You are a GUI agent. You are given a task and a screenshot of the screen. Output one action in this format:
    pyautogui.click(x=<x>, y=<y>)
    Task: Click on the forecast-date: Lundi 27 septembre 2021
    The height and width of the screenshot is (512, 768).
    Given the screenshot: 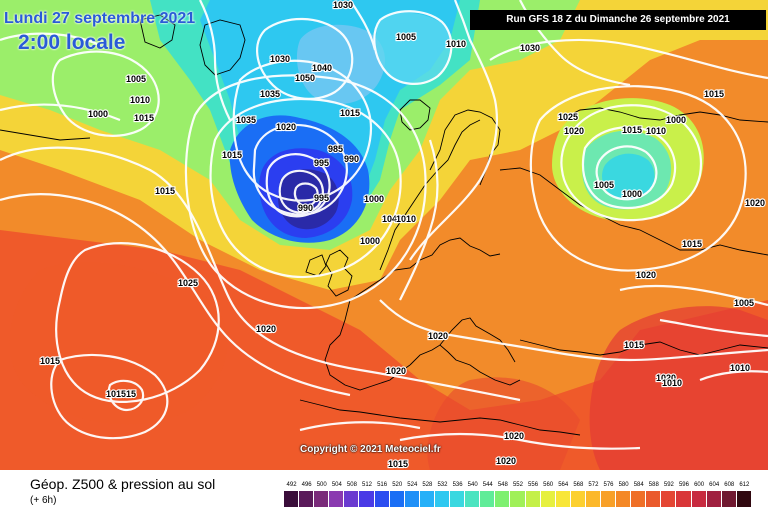 What is the action you would take?
    pyautogui.click(x=100, y=18)
    